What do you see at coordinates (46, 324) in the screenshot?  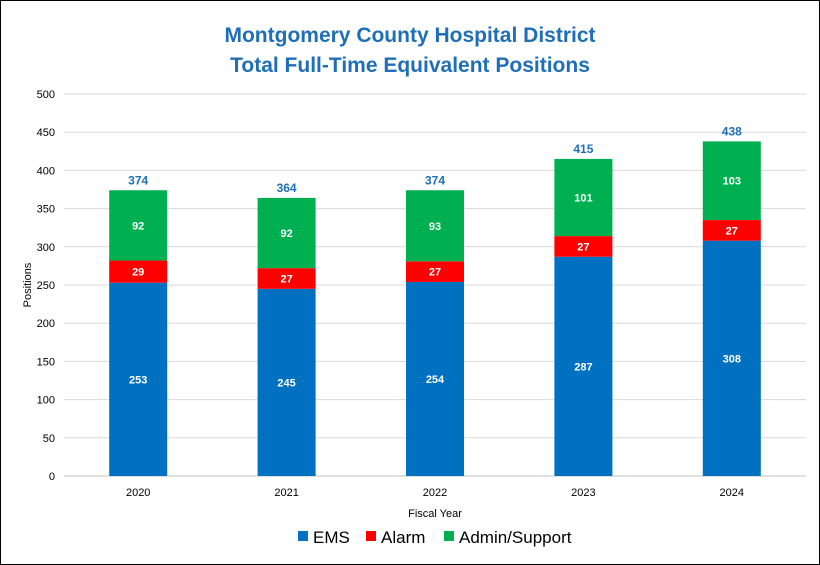 I see `y-tick-label: 200` at bounding box center [46, 324].